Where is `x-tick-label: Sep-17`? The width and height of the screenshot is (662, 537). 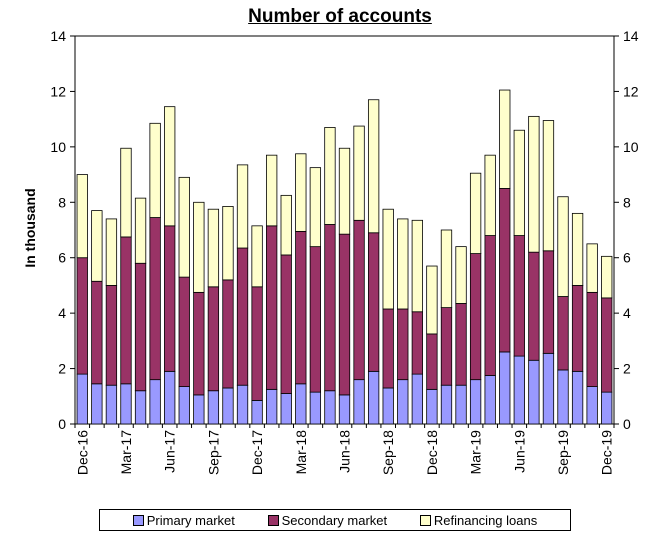
x-tick-label: Sep-17 is located at coordinates (213, 452).